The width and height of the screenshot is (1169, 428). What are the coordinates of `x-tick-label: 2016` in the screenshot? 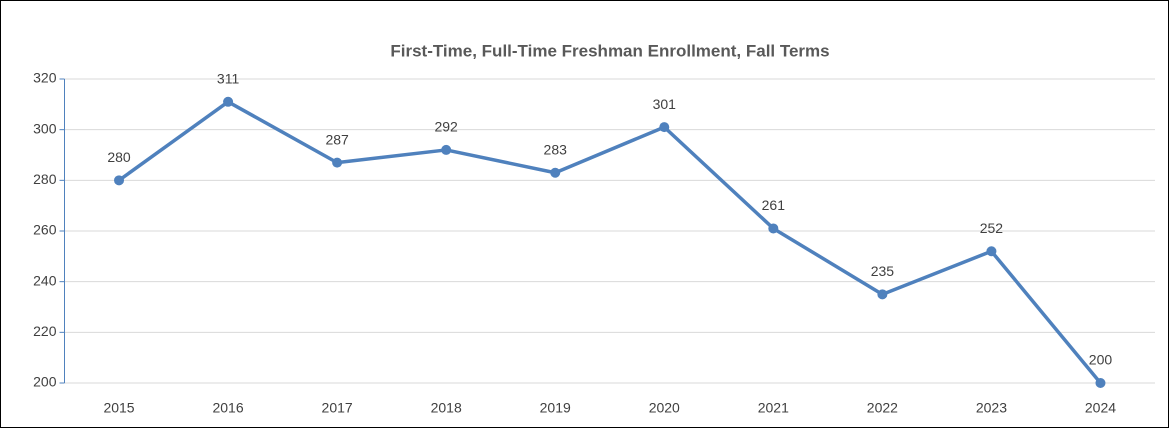 It's located at (227, 408).